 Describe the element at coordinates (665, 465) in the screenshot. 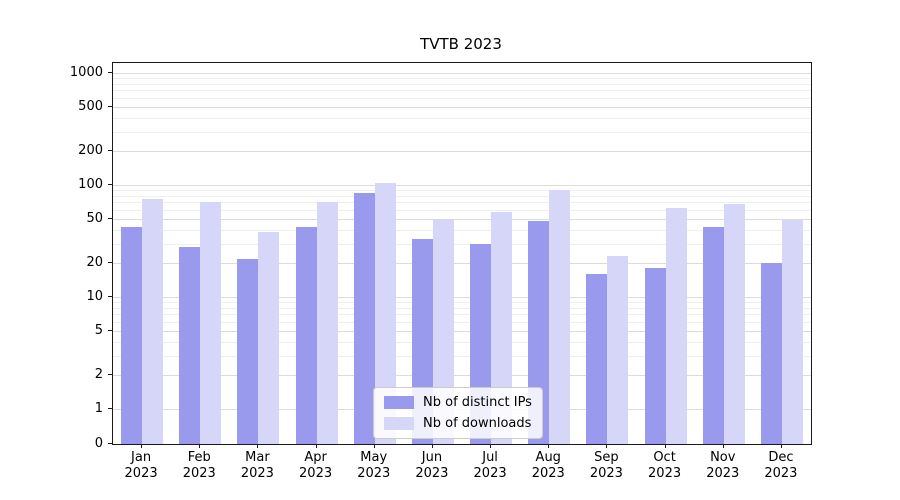

I see `x-tick-label: Oct 2023` at that location.